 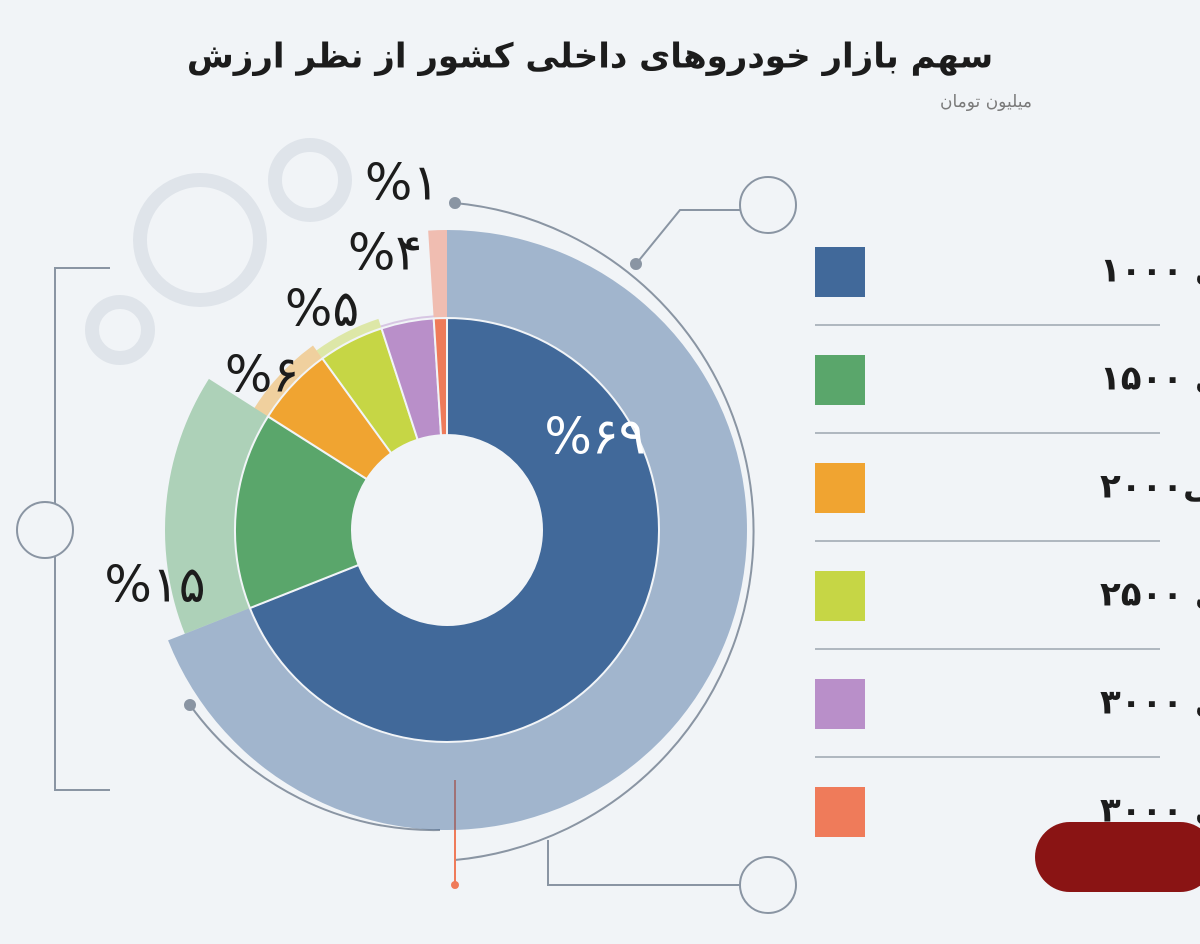 I want to click on data-label: %۱۵, so click(x=154, y=585).